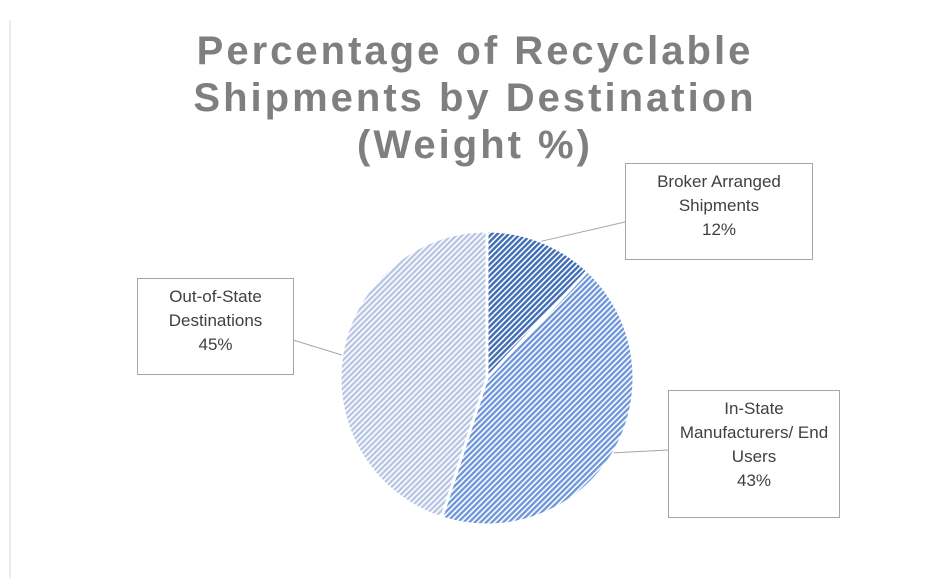 The width and height of the screenshot is (951, 578). I want to click on data-label: In-State Manufacturers/ End Users 43%, so click(754, 454).